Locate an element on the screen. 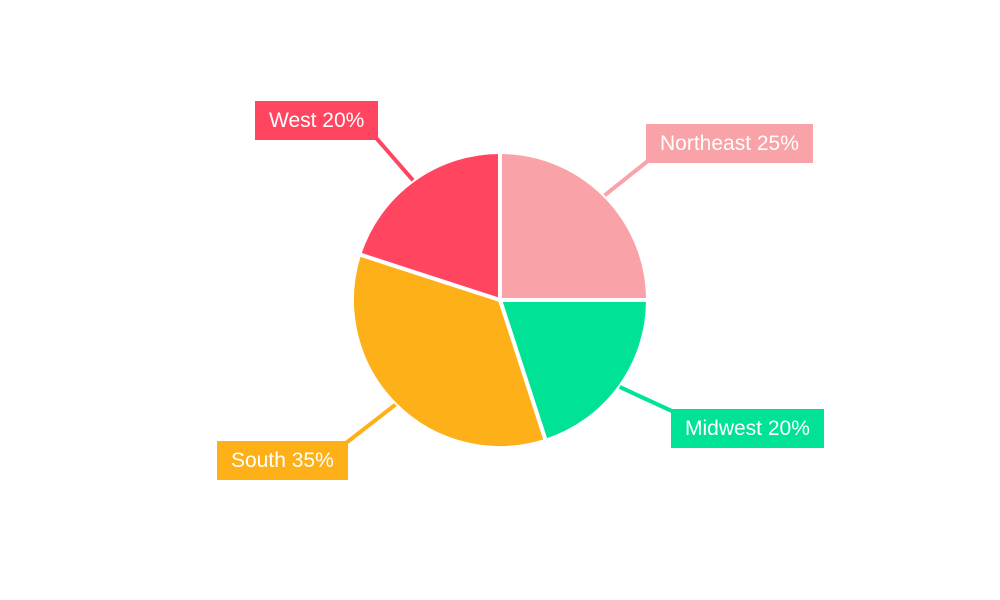 The height and width of the screenshot is (600, 1000). pie-label-west: West 20% is located at coordinates (317, 120).